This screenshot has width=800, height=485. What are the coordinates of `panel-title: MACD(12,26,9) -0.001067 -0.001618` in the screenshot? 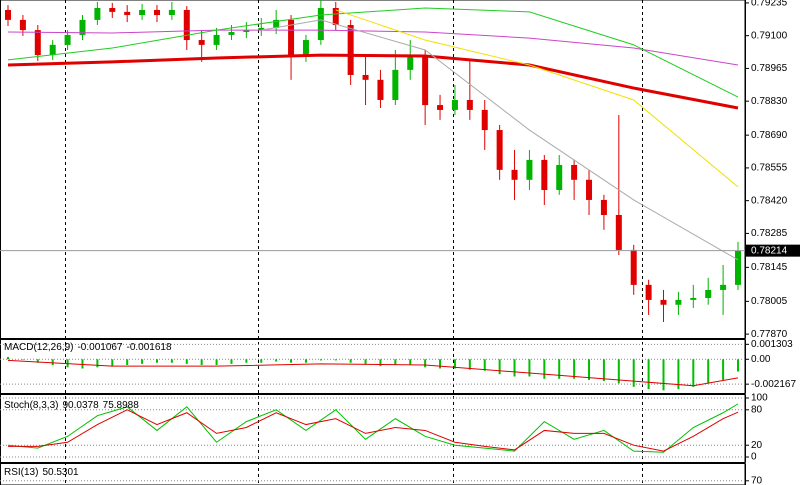 It's located at (88, 347).